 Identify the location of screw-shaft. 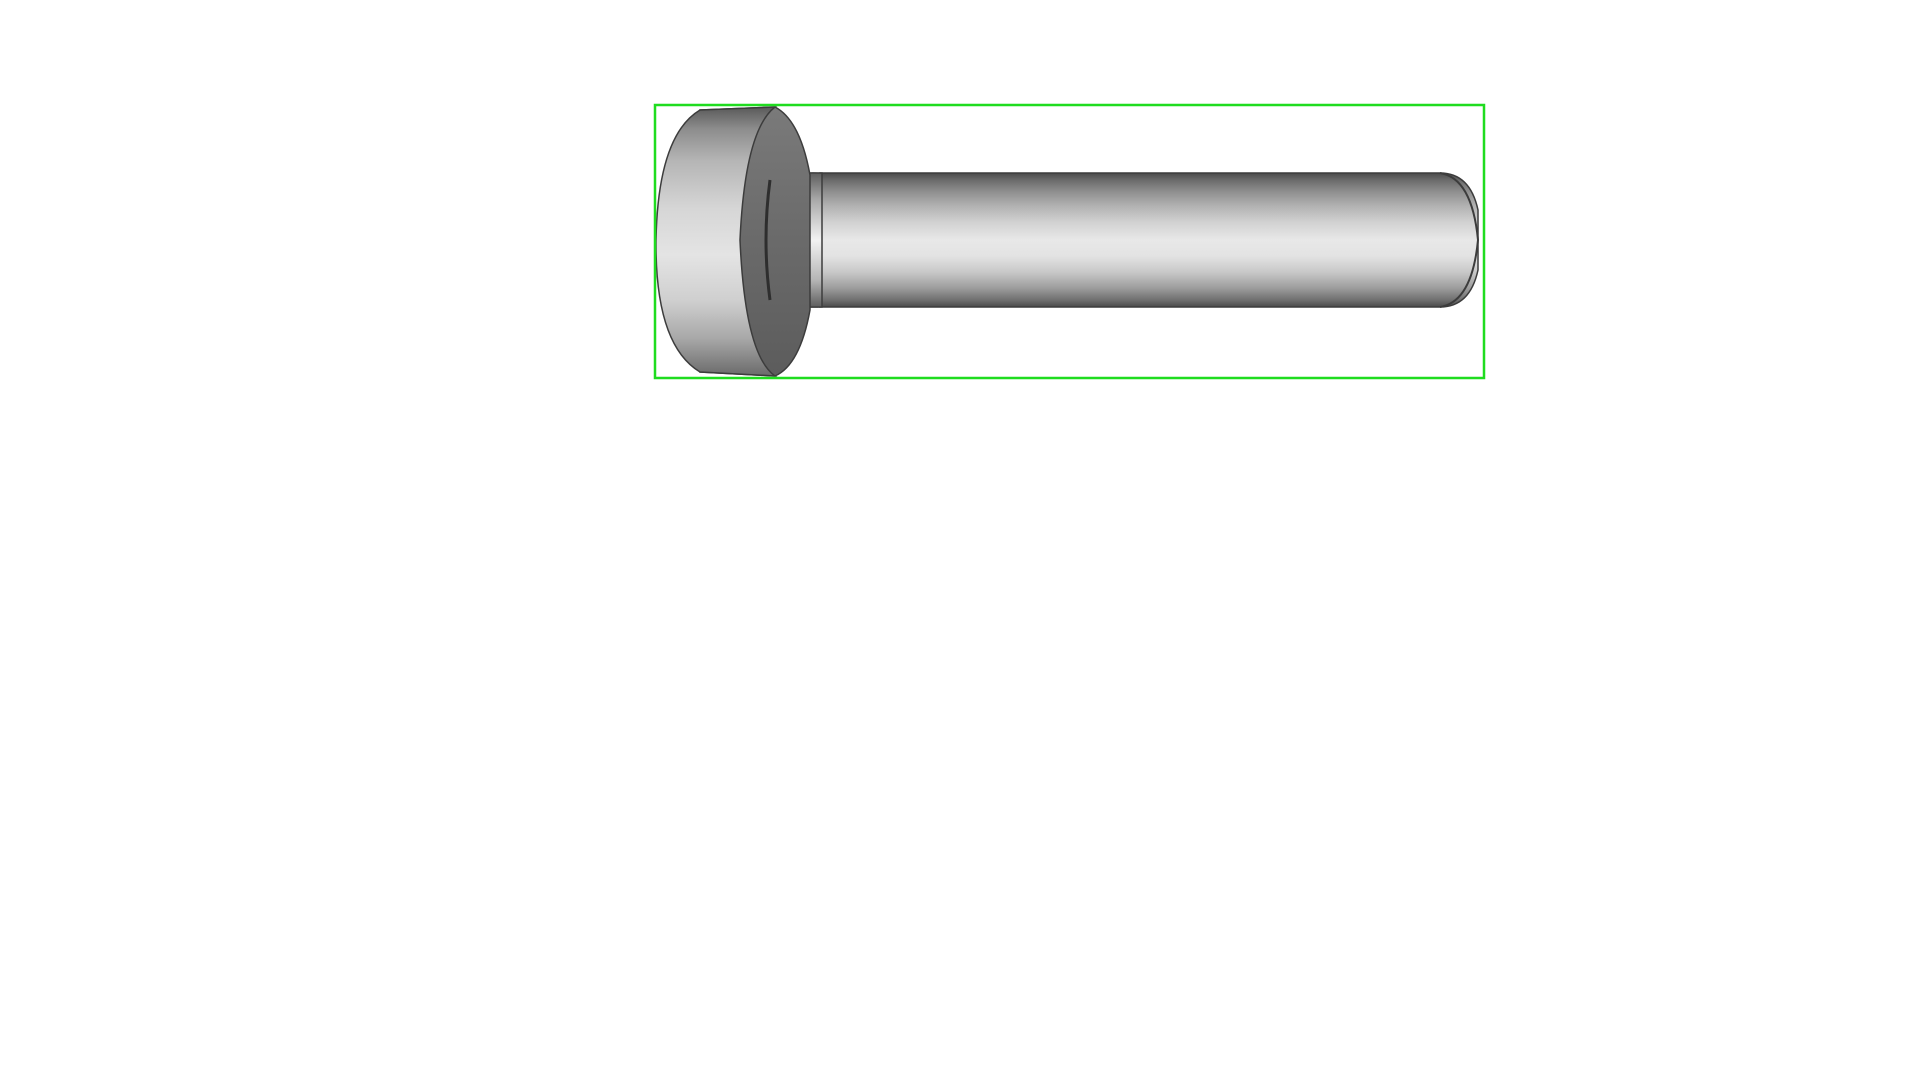
(1149, 240).